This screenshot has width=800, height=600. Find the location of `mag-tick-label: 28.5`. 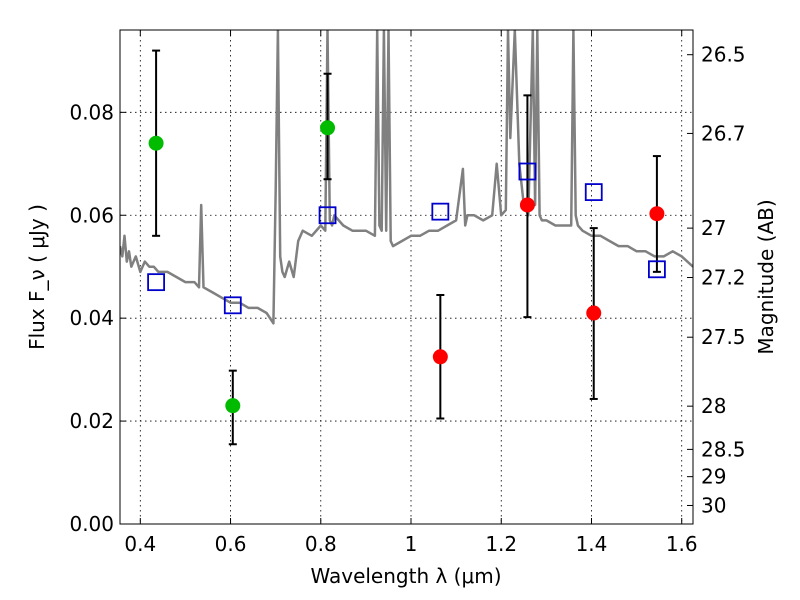

mag-tick-label: 28.5 is located at coordinates (723, 449).